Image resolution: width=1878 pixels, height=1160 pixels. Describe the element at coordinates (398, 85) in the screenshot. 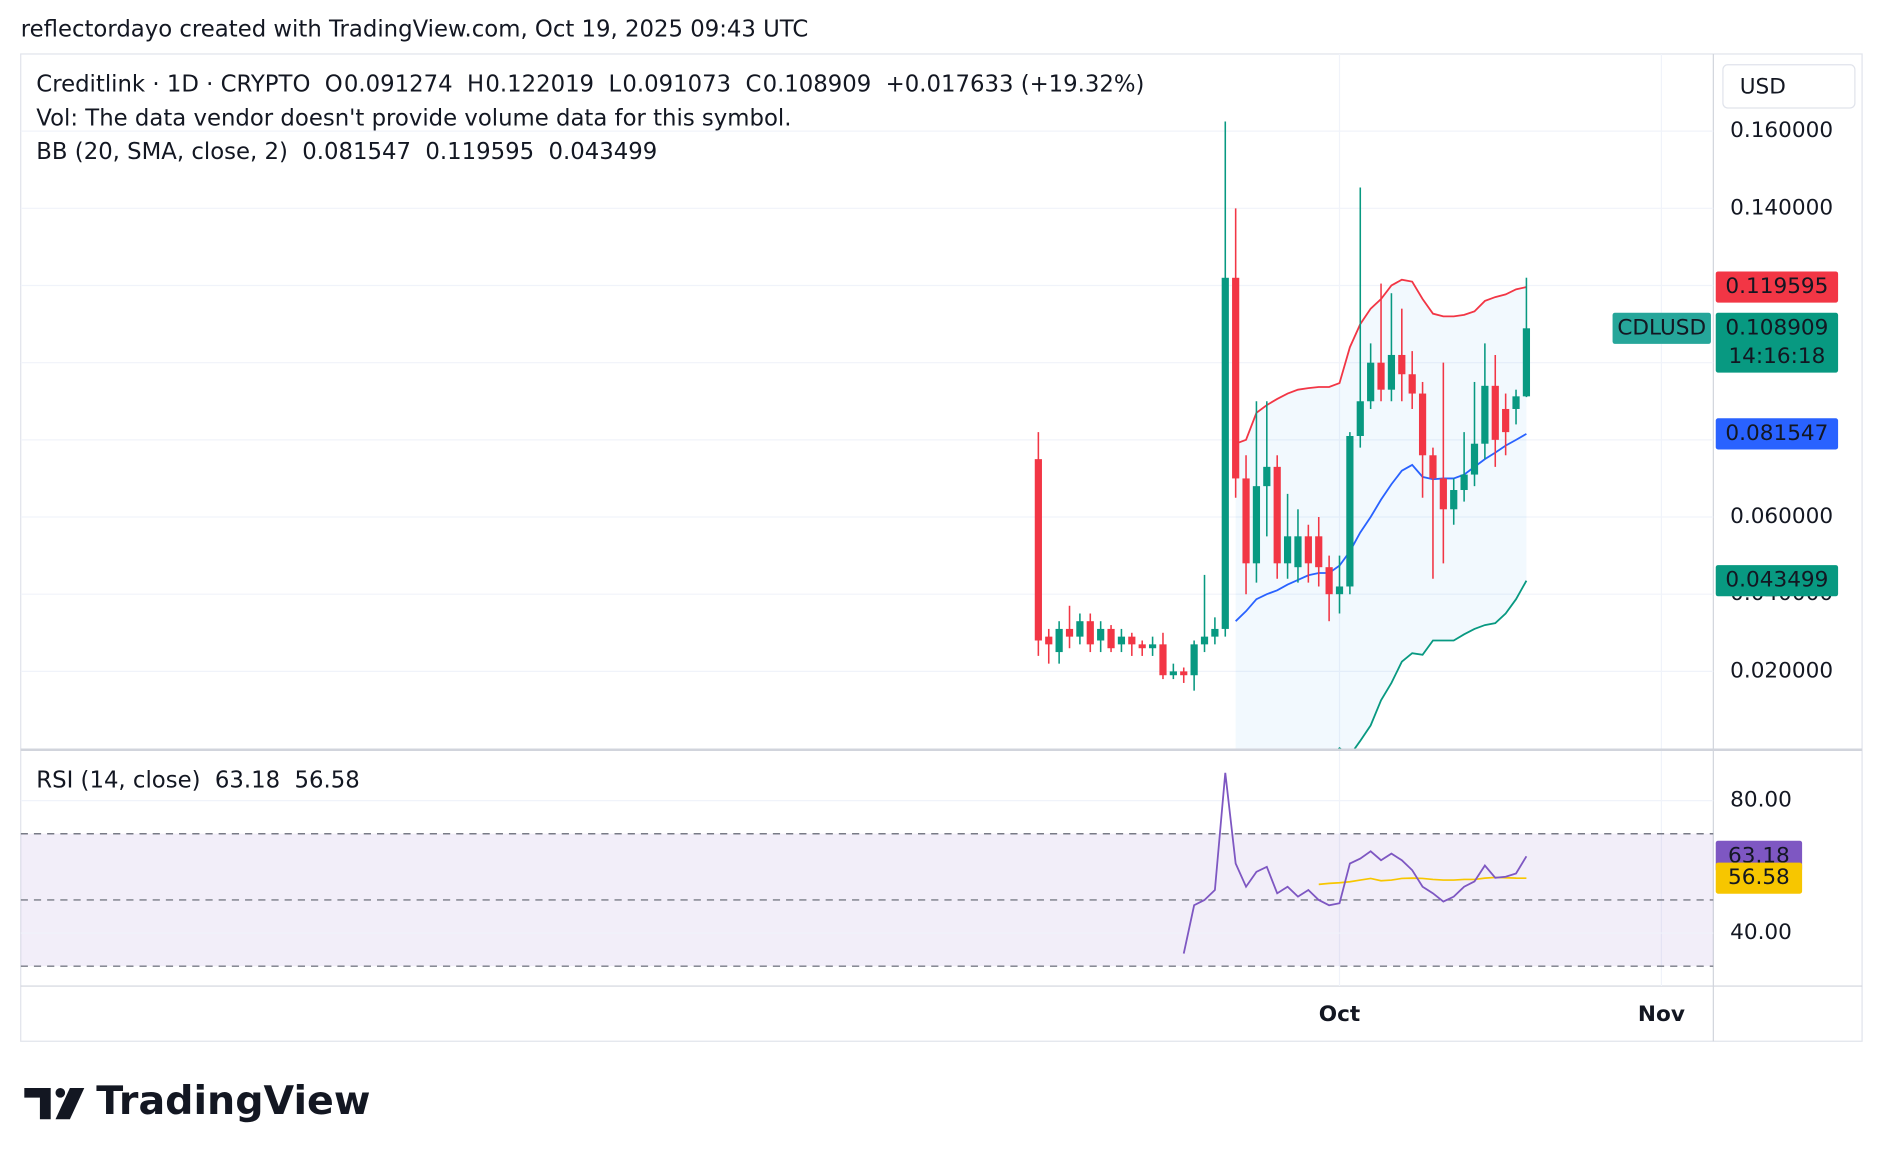

I see `legend-value: 0.091274` at that location.